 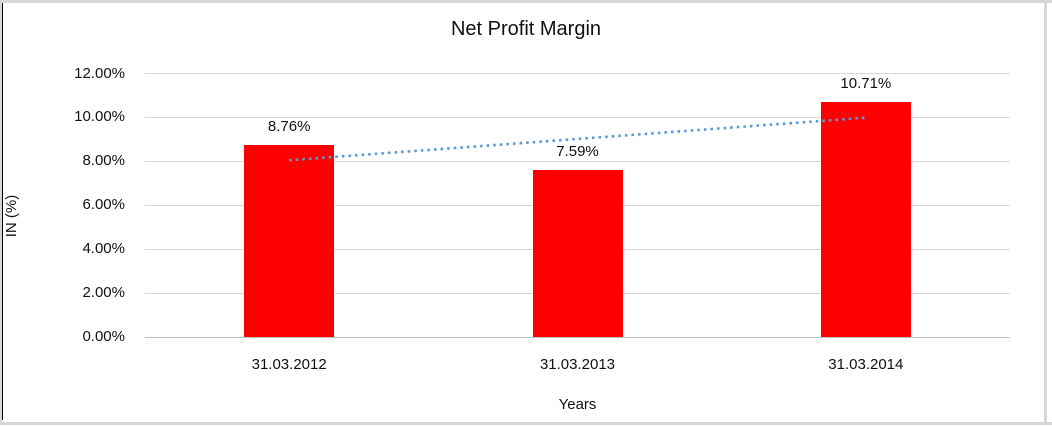 I want to click on bar-value-label: 8.76%, so click(x=289, y=126).